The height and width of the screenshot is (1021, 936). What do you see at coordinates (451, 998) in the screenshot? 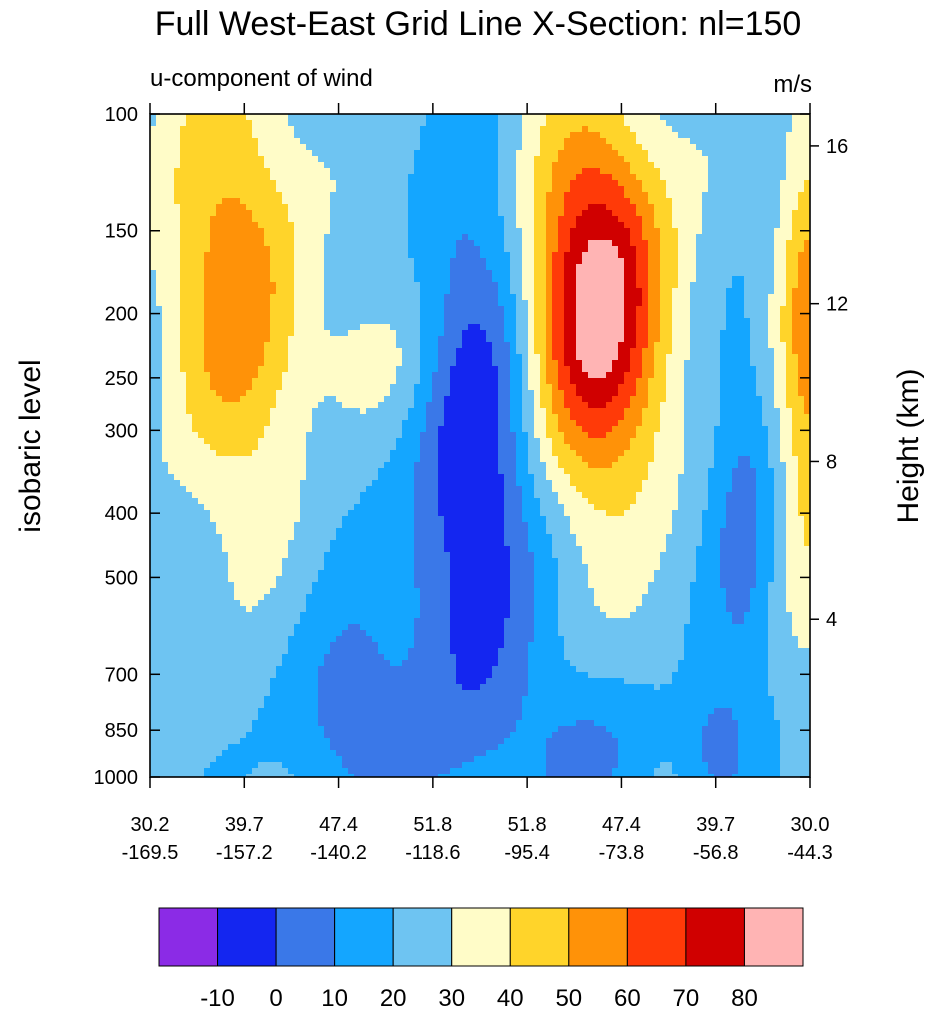
I see `colorbar-label: 30` at bounding box center [451, 998].